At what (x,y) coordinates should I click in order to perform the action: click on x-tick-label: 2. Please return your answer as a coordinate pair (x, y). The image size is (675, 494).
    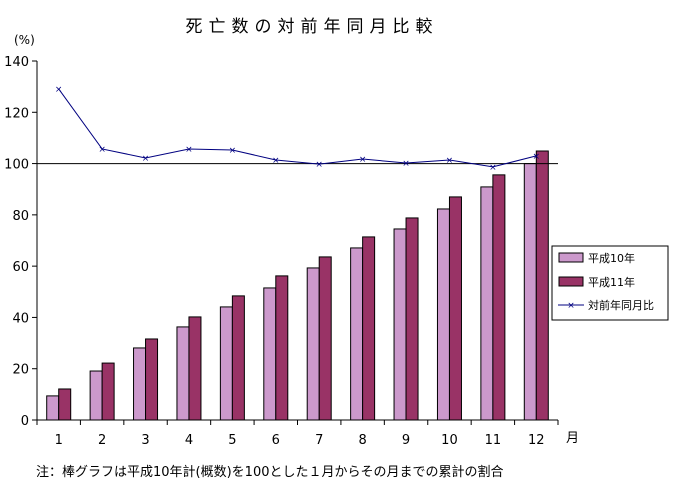
    Looking at the image, I should click on (102, 440).